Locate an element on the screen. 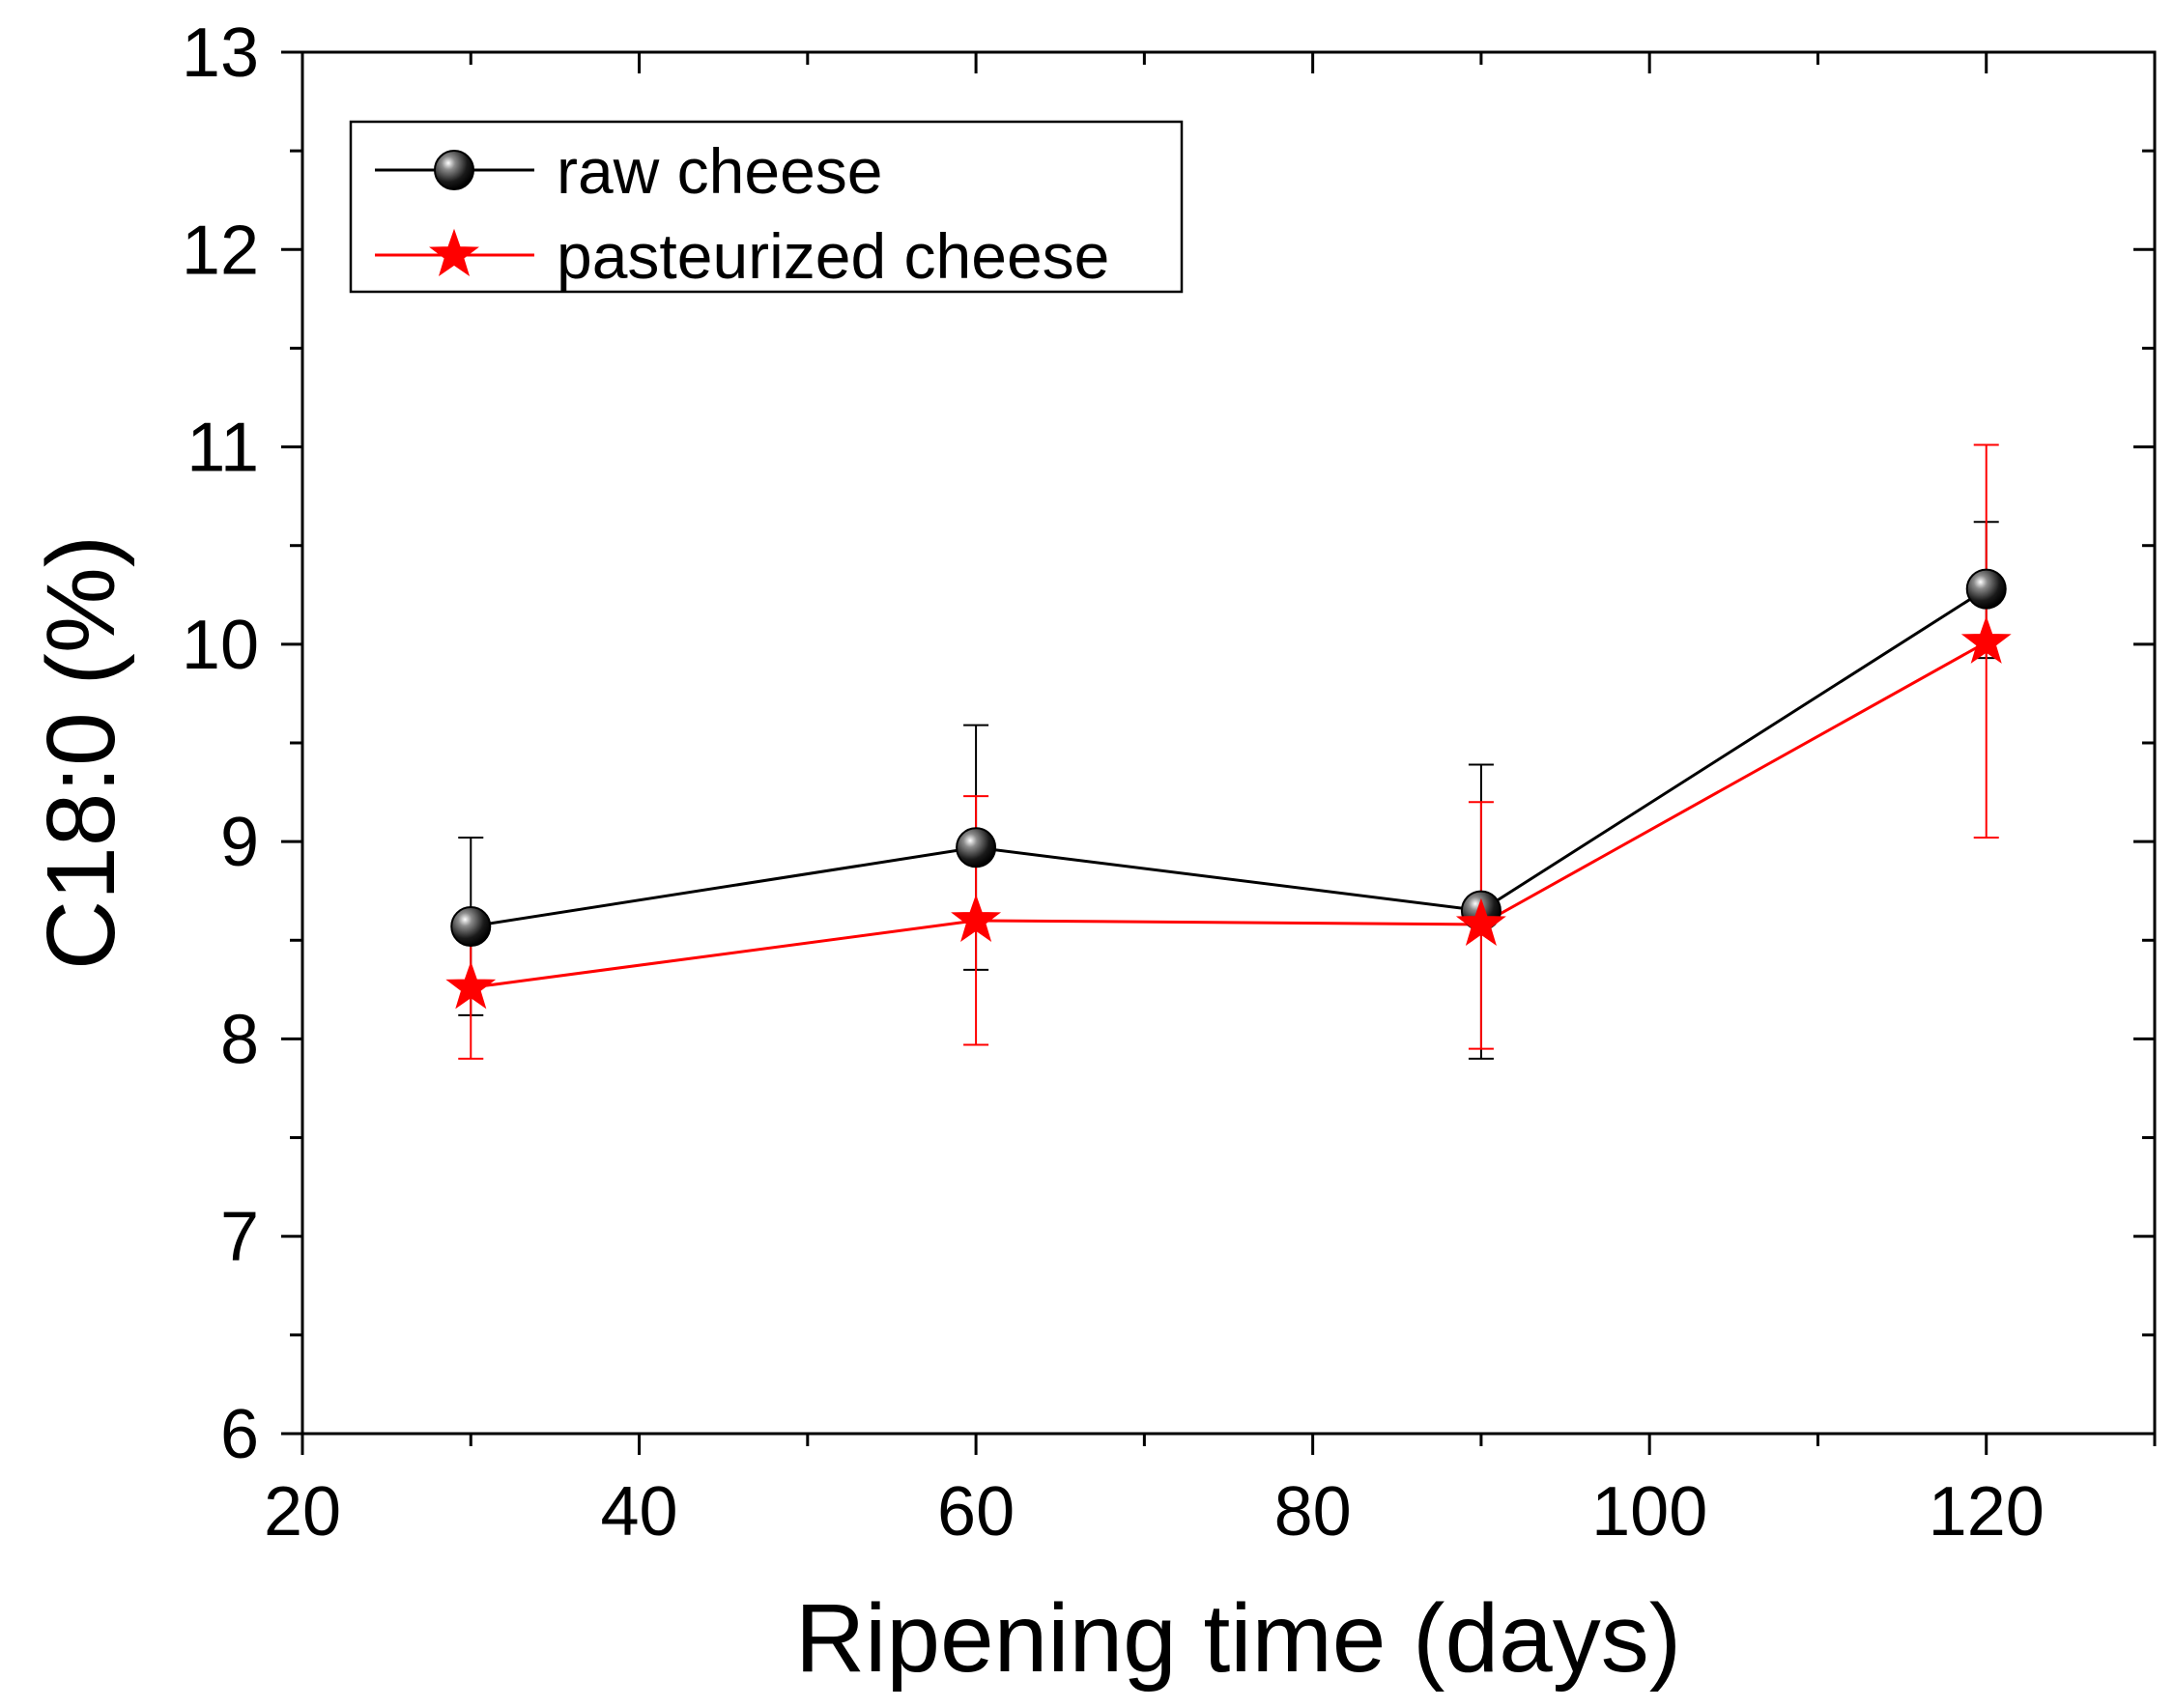 This screenshot has height=1708, width=2174. legend-box is located at coordinates (766, 207).